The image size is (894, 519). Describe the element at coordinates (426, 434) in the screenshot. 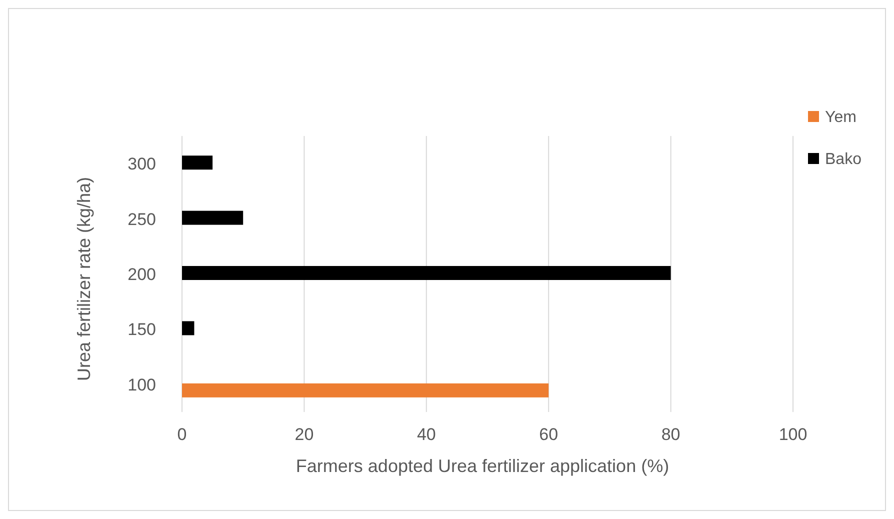

I see `x-tick-label: 40` at that location.